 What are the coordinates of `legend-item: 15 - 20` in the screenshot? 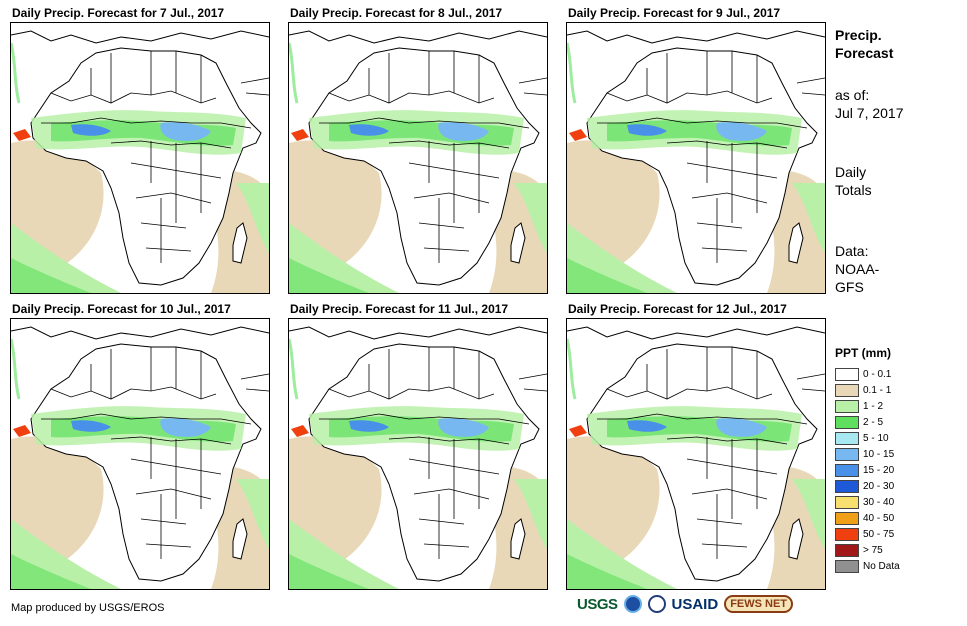 It's located at (867, 470).